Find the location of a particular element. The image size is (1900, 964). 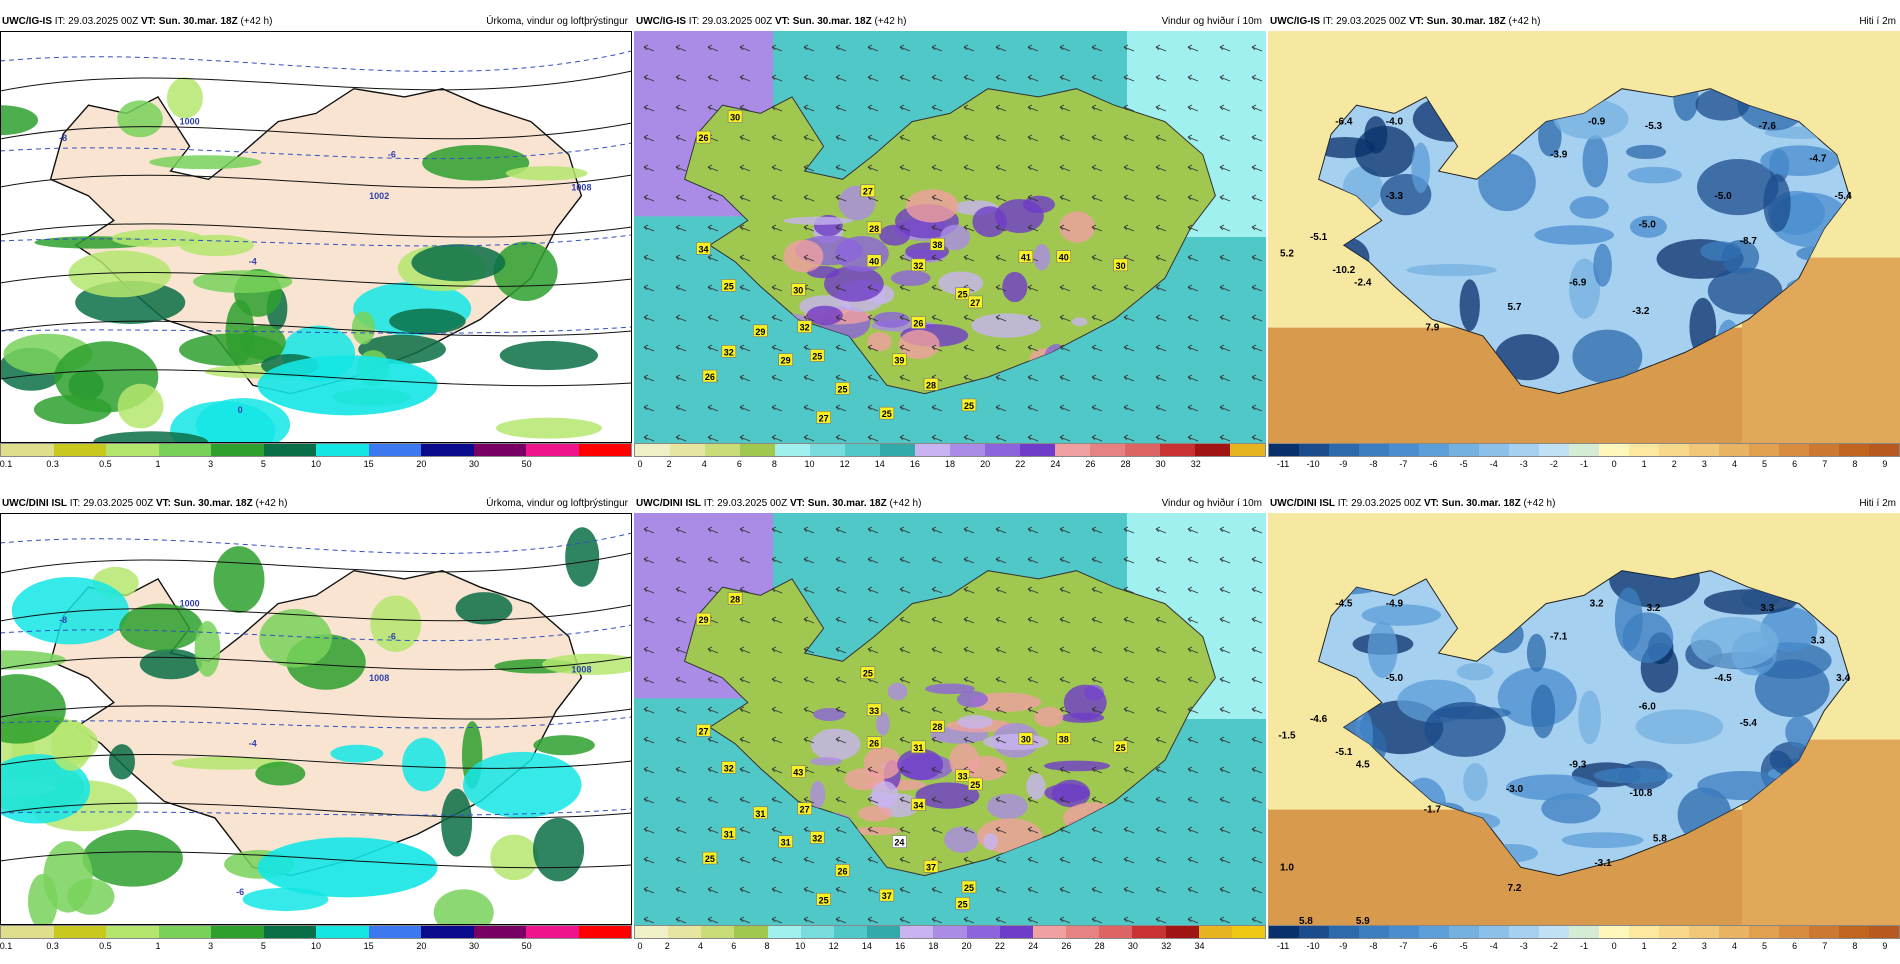

map-value-label: -5.3 is located at coordinates (1654, 126).